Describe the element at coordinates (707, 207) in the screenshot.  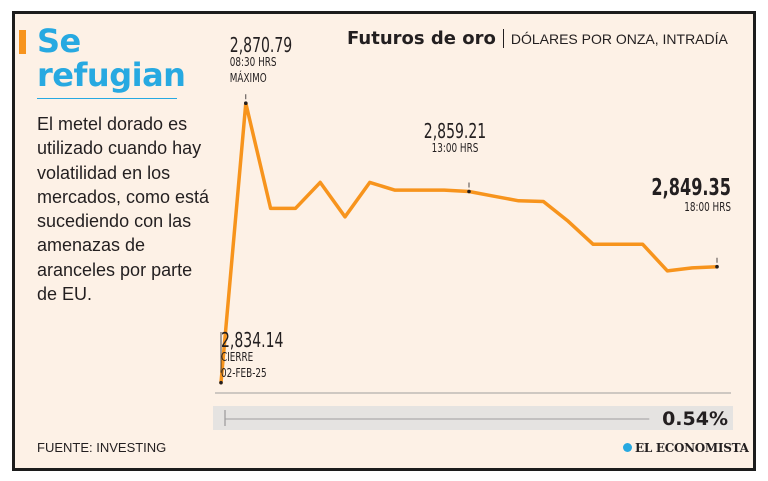
I see `annotation-label: 18:00 HRS` at that location.